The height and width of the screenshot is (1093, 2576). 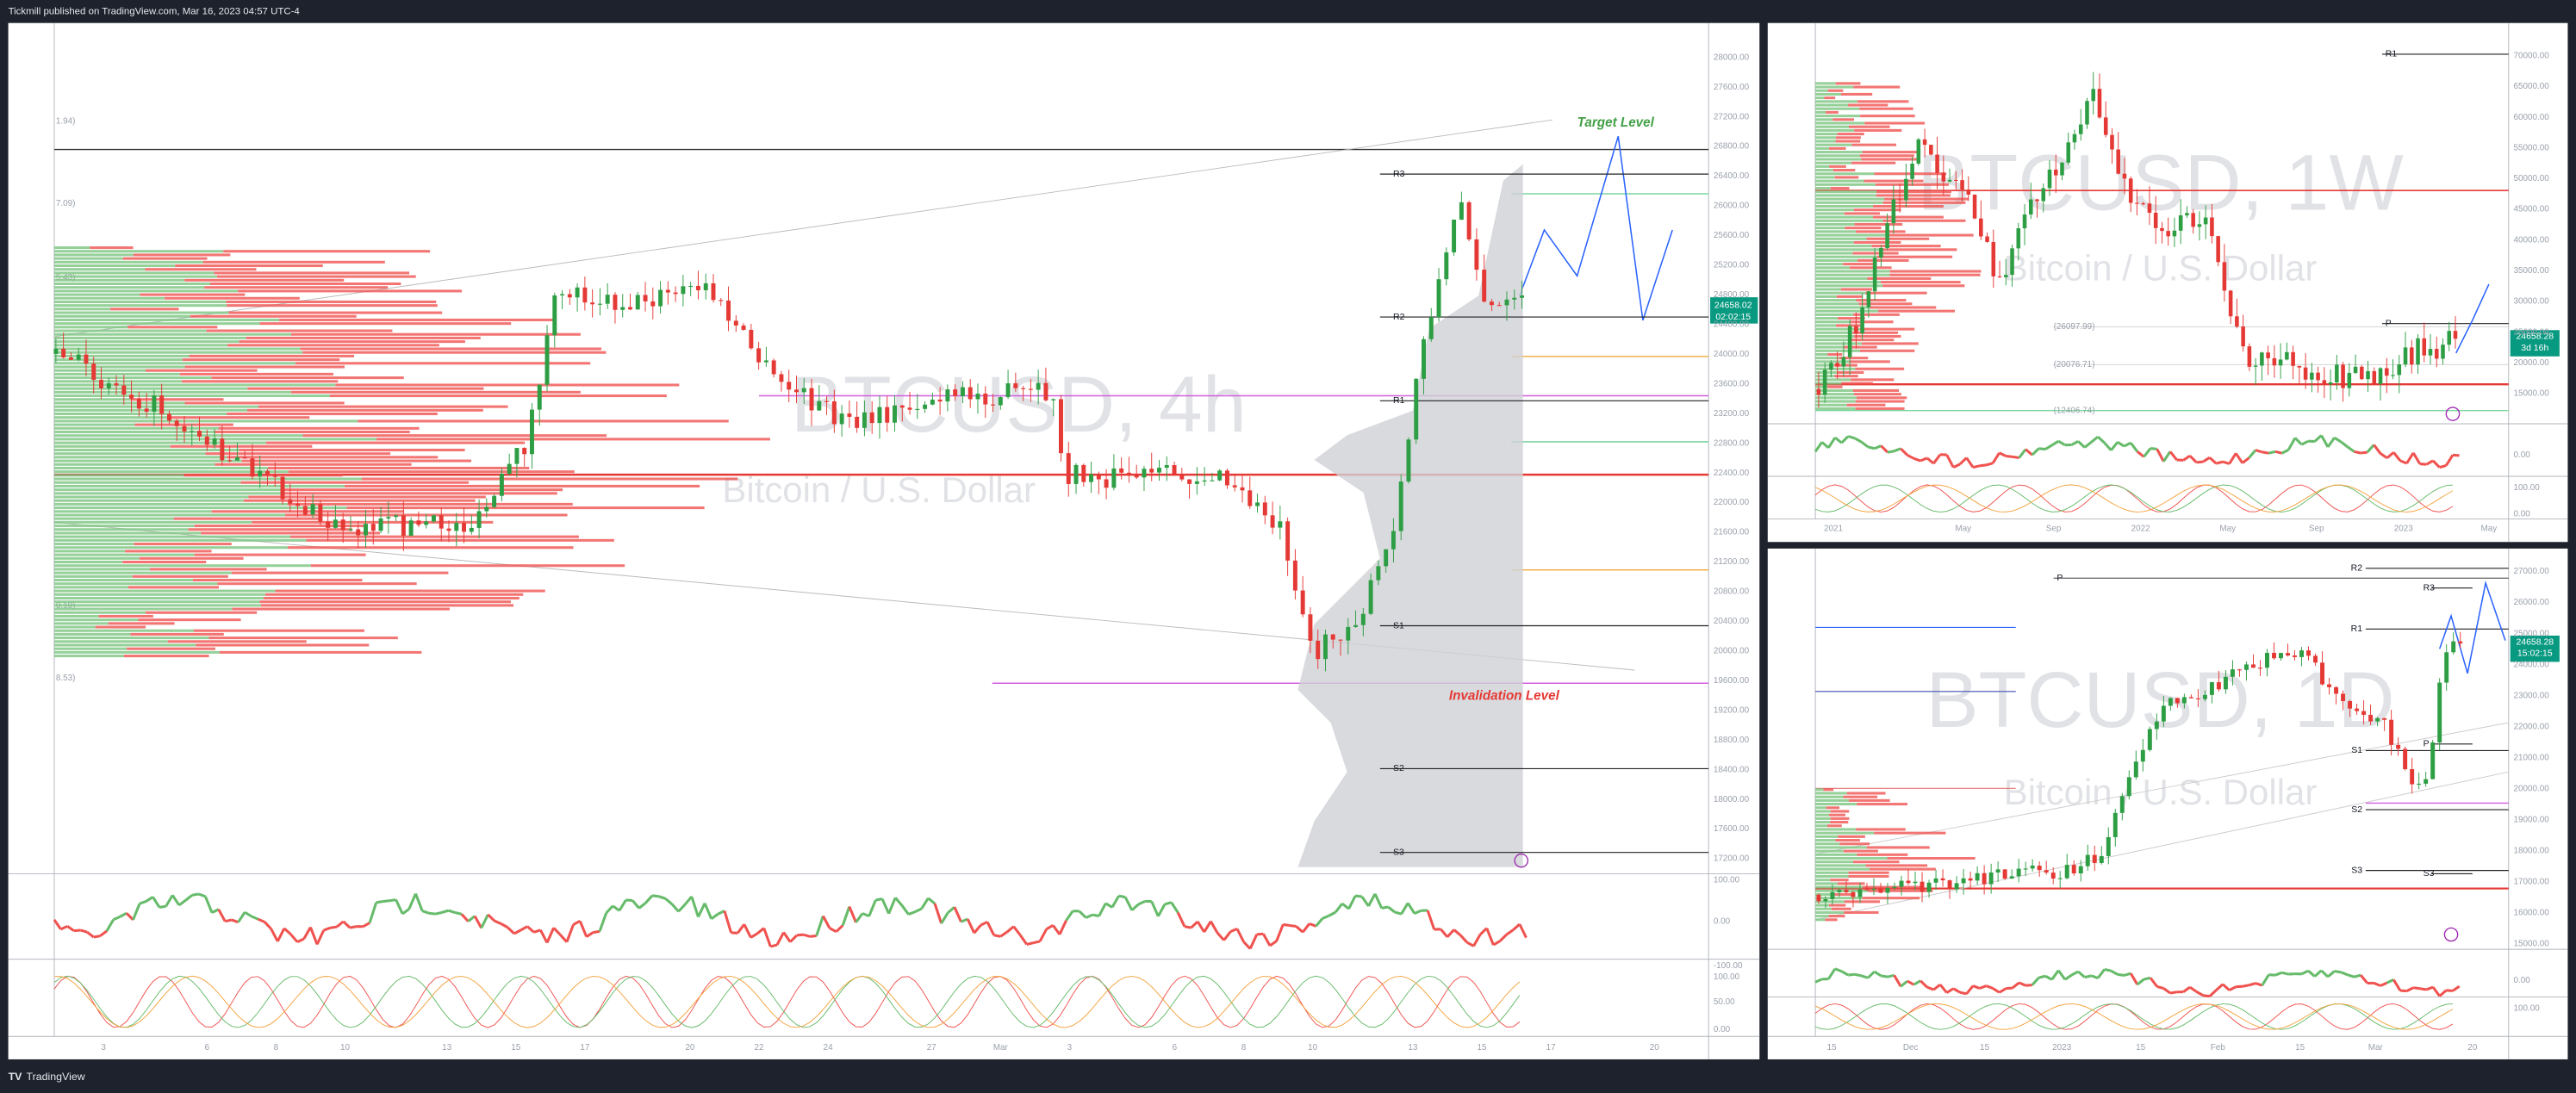 What do you see at coordinates (2532, 302) in the screenshot?
I see `price-axis-label: 30000.00` at bounding box center [2532, 302].